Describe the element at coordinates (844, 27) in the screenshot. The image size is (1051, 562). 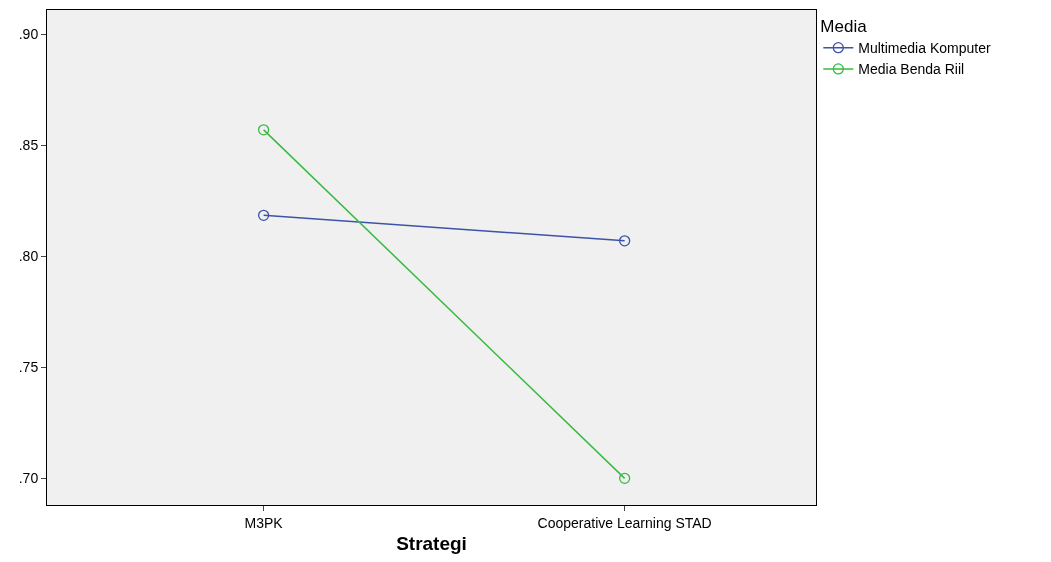
I see `legend-title: Media` at that location.